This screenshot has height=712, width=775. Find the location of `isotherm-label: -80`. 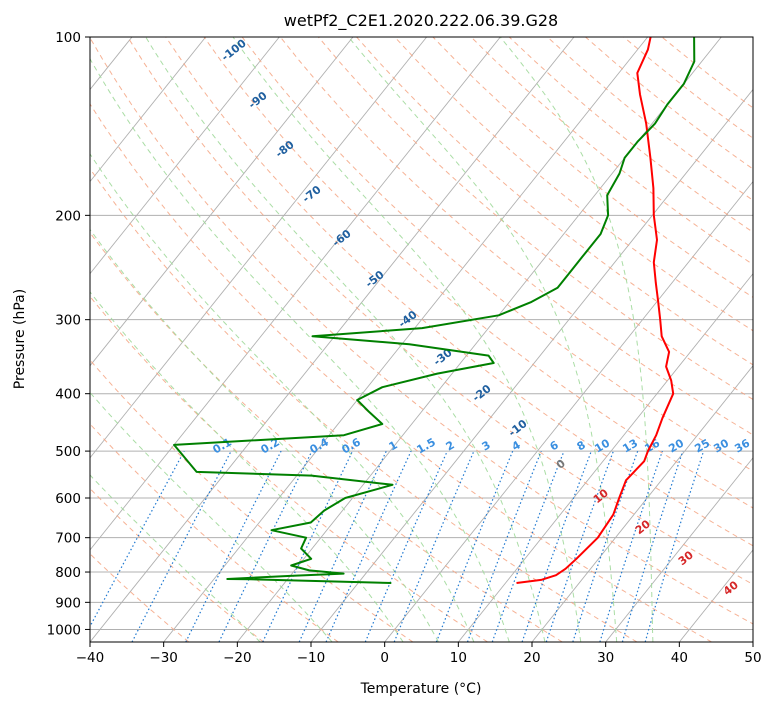

isotherm-label: -80 is located at coordinates (285, 149).